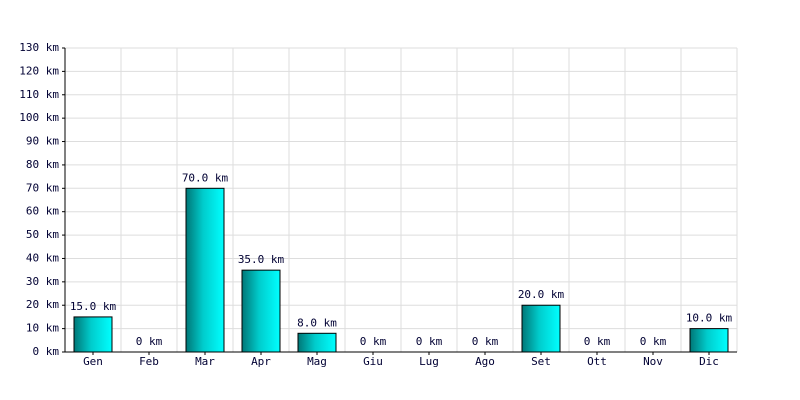  Describe the element at coordinates (42, 234) in the screenshot. I see `y-tick-label: 50 km` at that location.